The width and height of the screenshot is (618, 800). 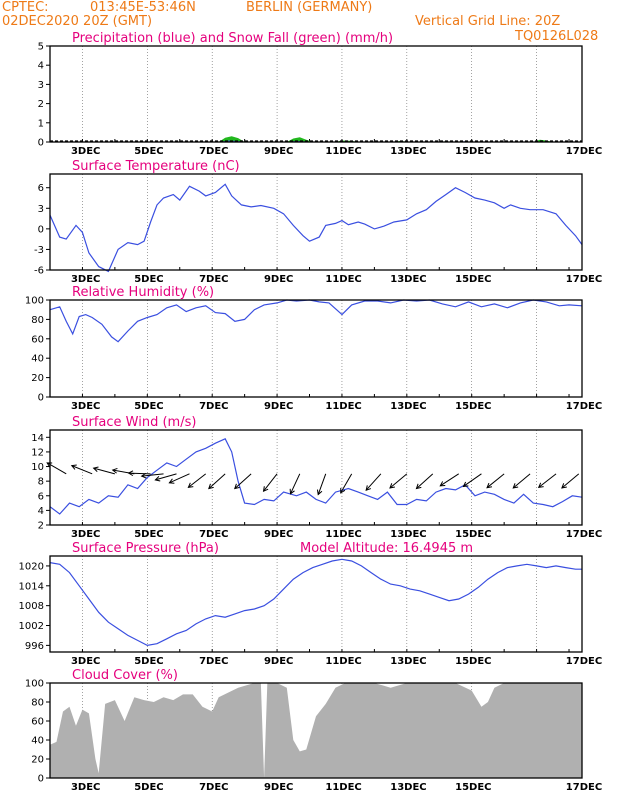 I want to click on model-altitude-label: Model Altitude: 16.4945 m, so click(x=386, y=548).